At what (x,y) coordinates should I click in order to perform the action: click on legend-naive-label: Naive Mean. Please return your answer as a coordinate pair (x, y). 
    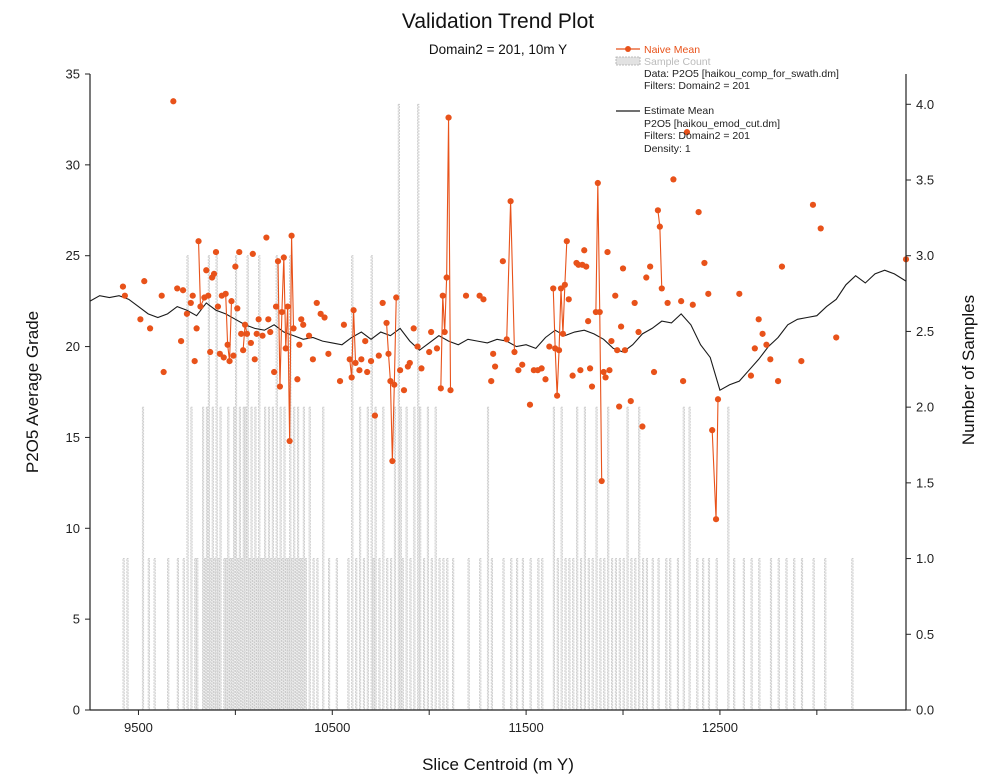
    Looking at the image, I should click on (672, 50).